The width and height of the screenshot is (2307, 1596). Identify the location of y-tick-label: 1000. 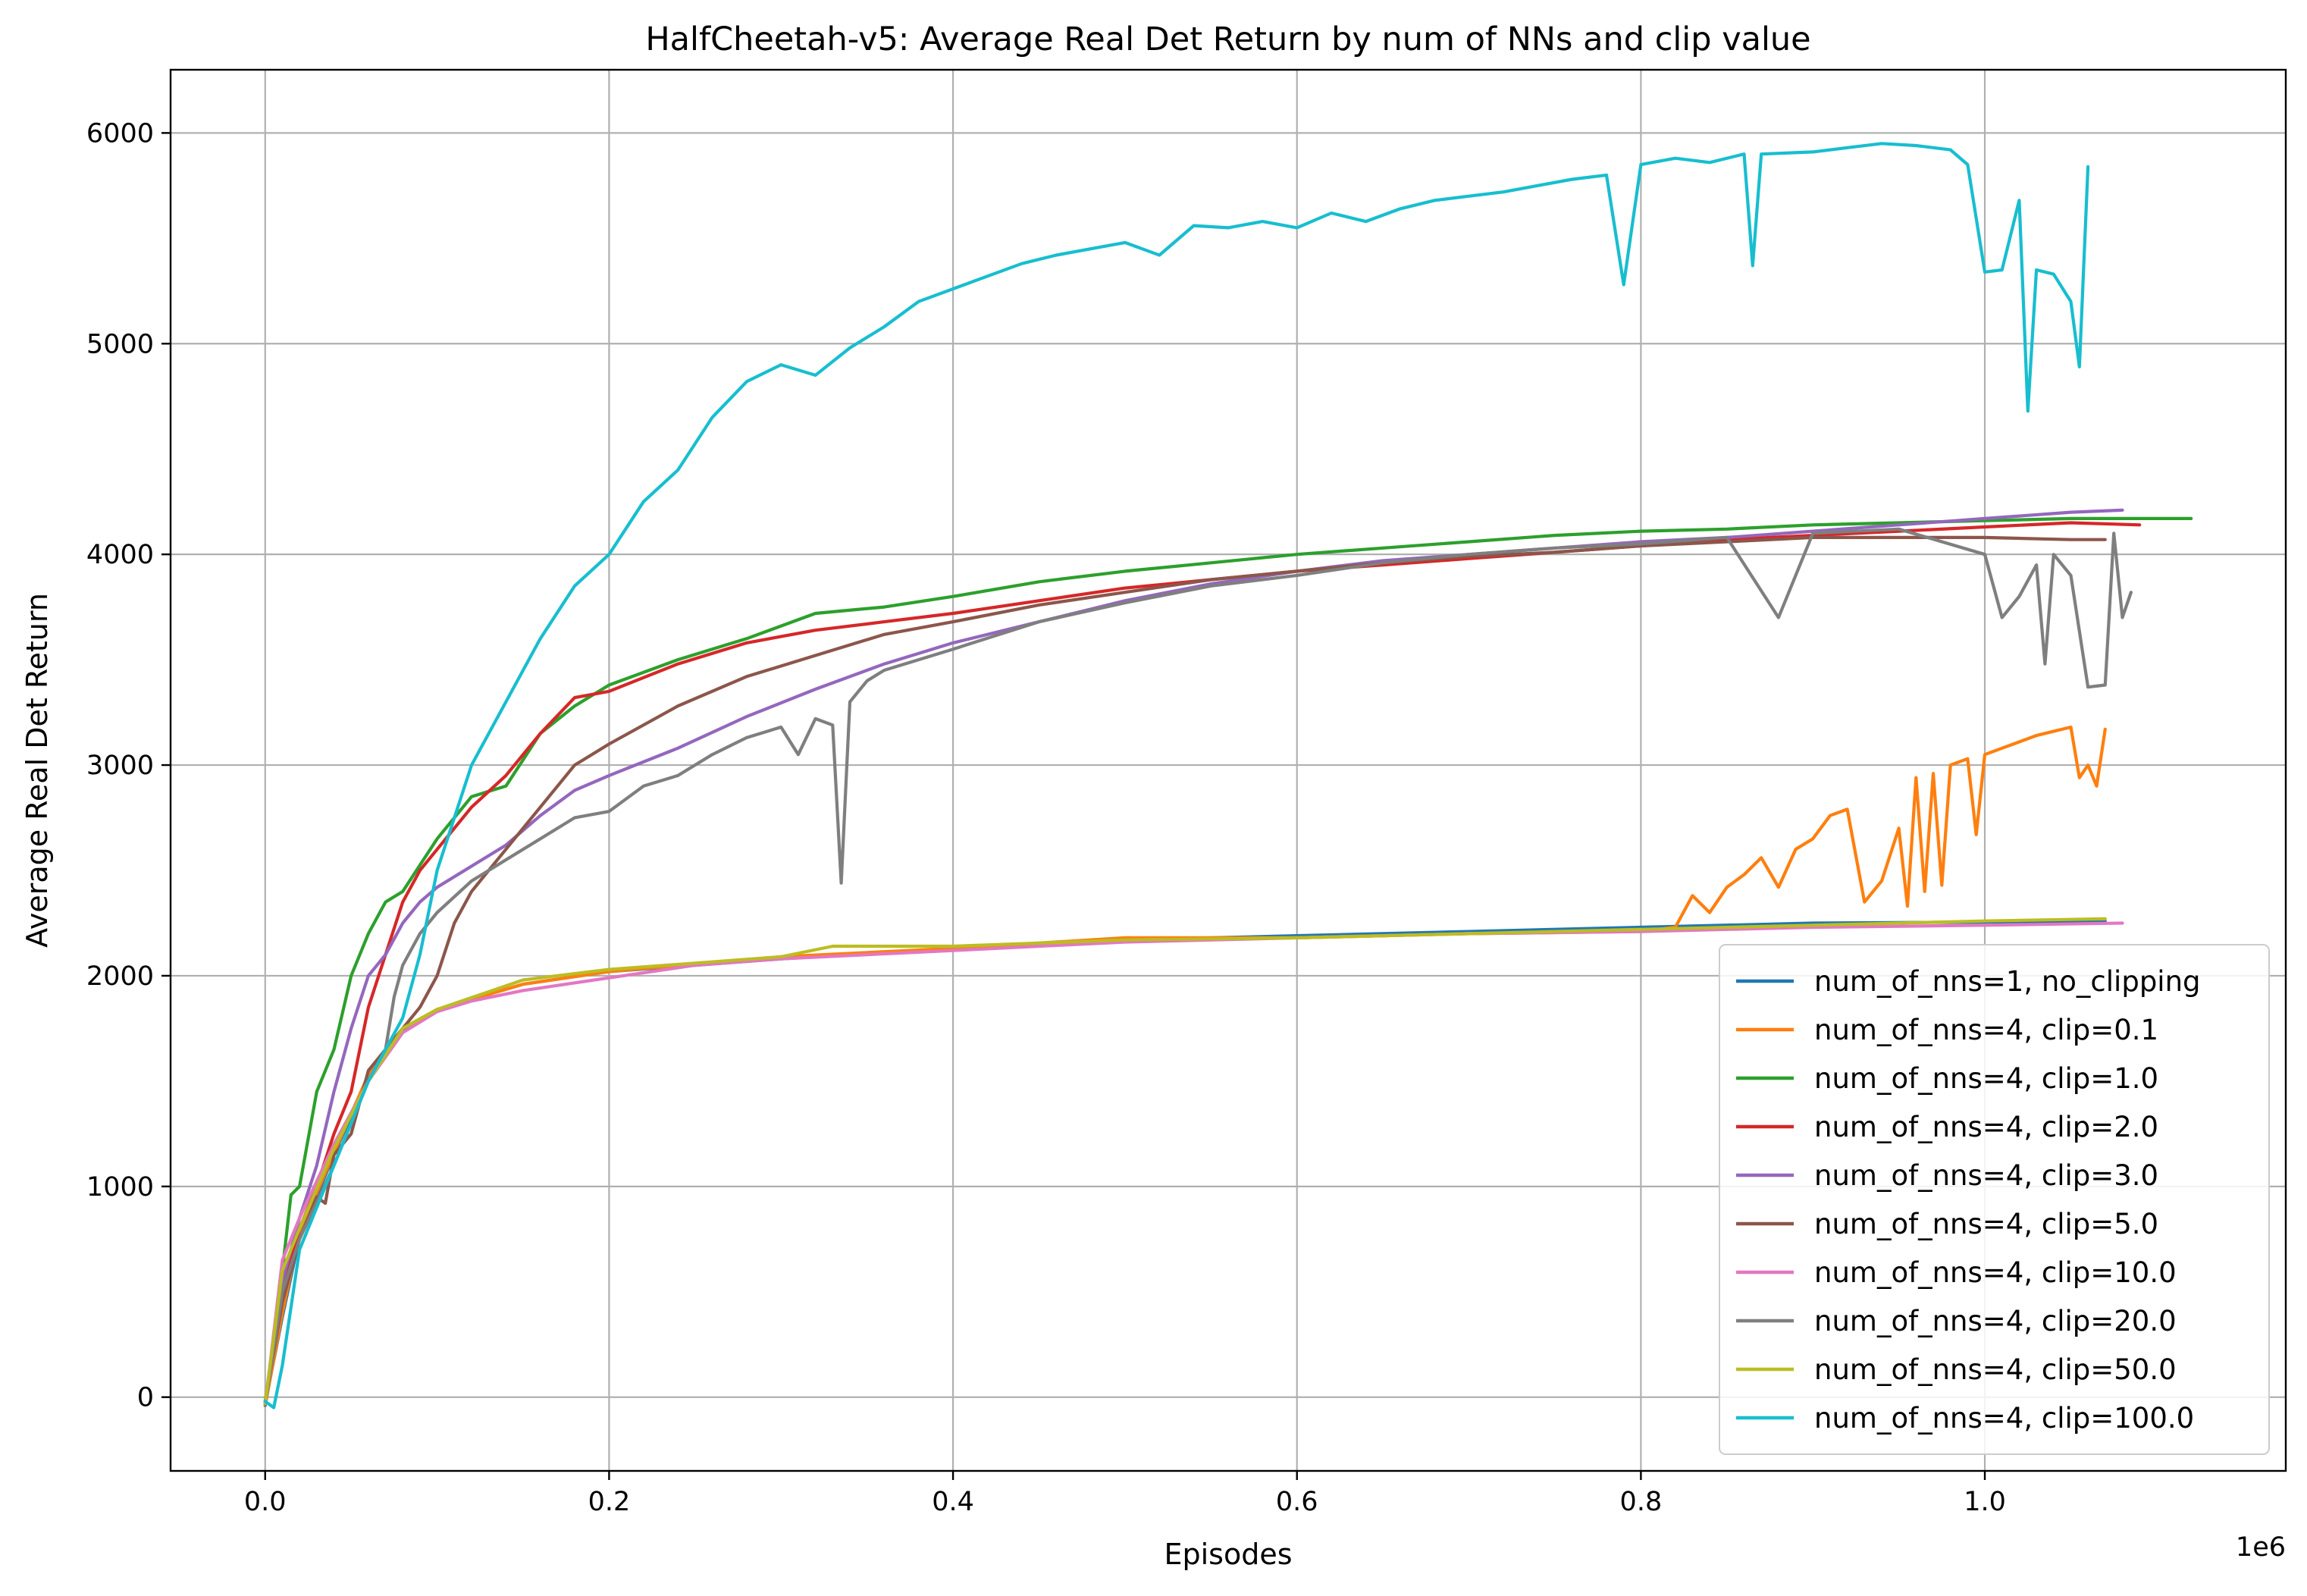
(120, 1187).